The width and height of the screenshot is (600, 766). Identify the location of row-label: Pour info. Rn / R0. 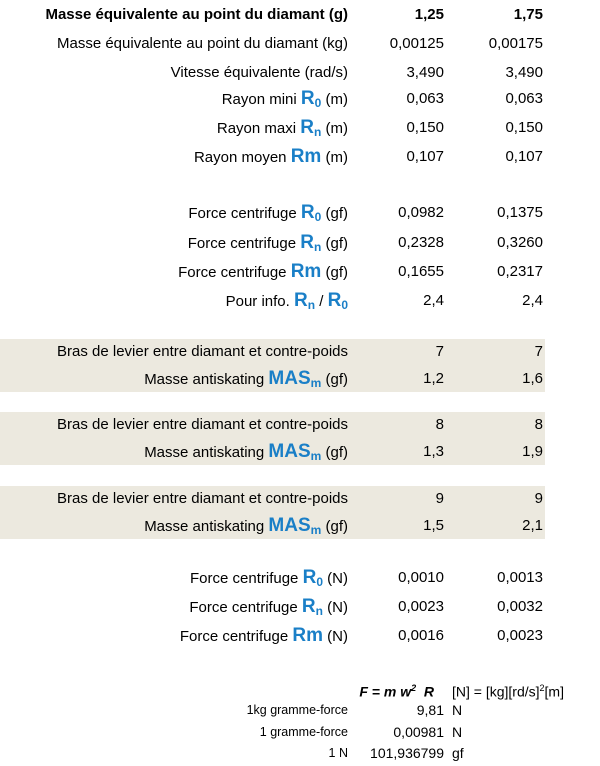
(287, 300).